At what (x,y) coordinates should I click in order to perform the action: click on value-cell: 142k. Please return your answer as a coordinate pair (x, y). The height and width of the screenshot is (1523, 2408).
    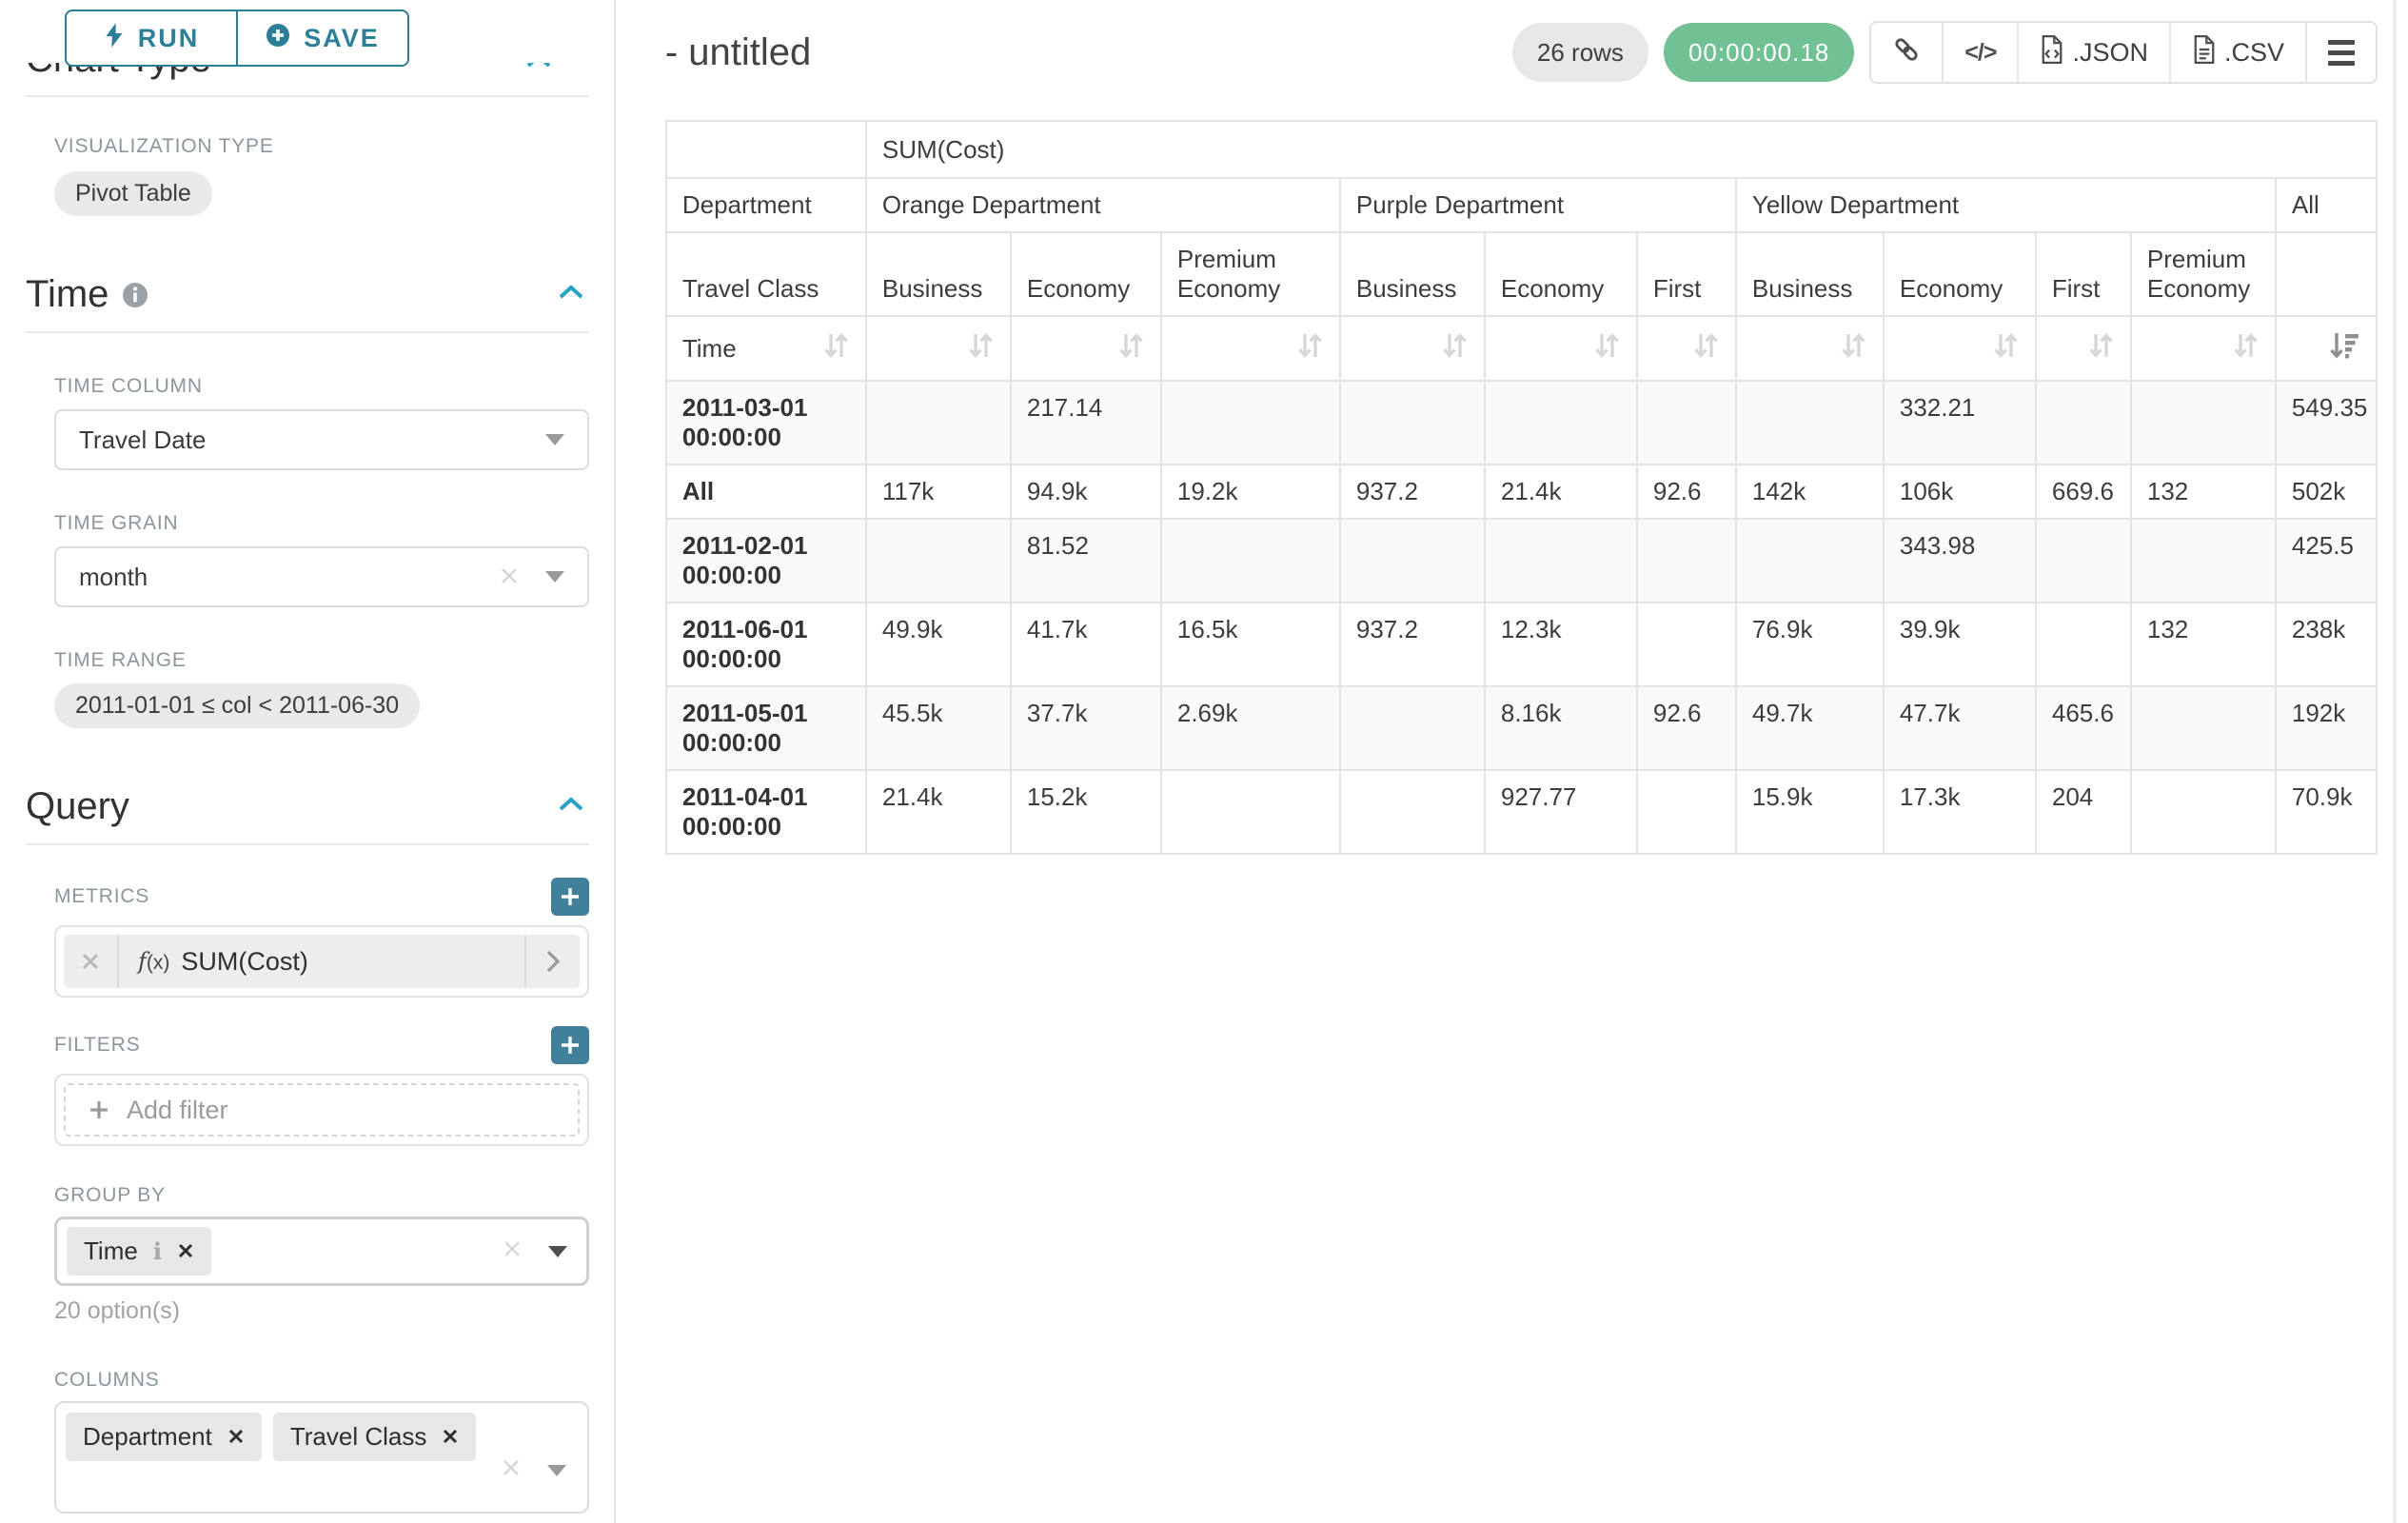
    Looking at the image, I should click on (1809, 492).